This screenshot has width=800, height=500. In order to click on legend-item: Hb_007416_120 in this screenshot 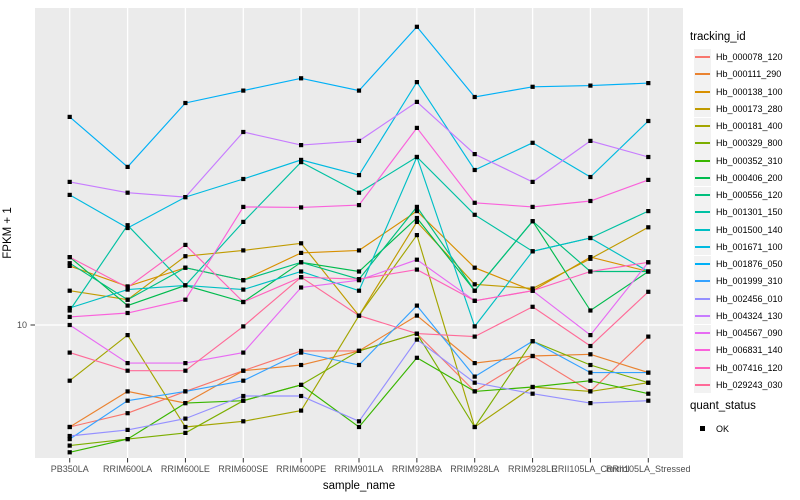, I will do `click(738, 367)`.